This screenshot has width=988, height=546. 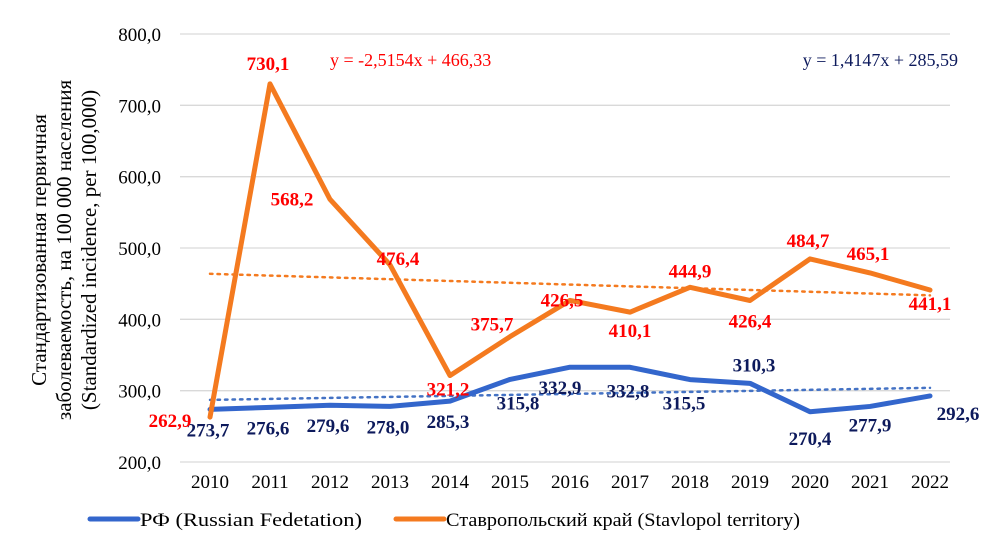 What do you see at coordinates (268, 64) in the screenshot?
I see `data-label: 730,1` at bounding box center [268, 64].